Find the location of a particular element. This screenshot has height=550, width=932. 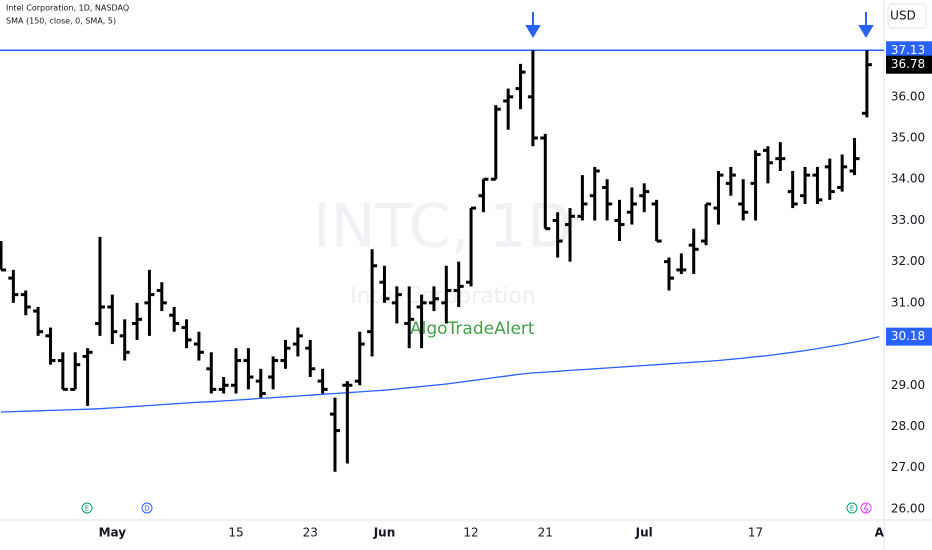

last-price-label: 36.78 is located at coordinates (908, 64).